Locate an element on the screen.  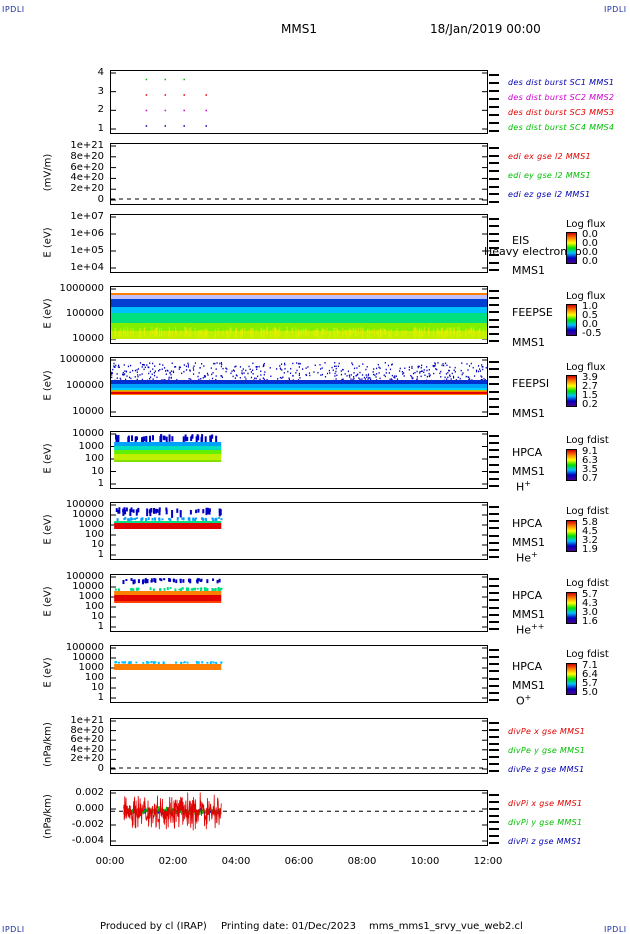
plot-panel-hpca_he1 is located at coordinates (299, 531).